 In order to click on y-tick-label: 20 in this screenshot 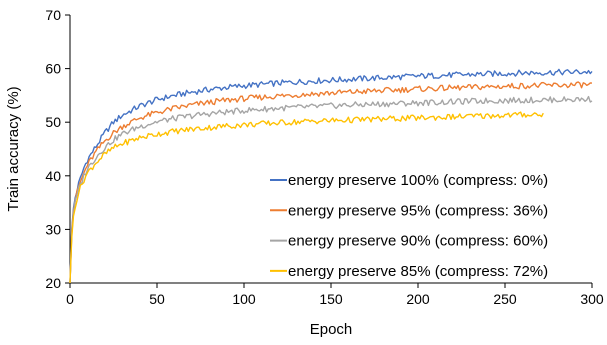, I will do `click(53, 283)`.